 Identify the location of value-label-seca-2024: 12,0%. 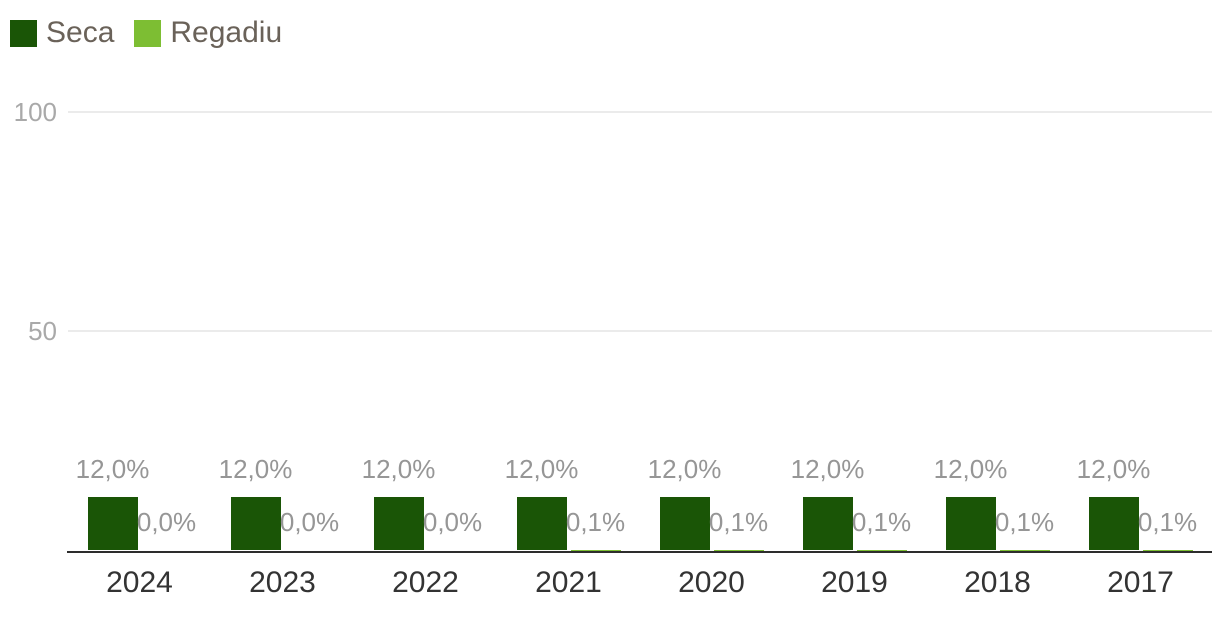
(112, 469).